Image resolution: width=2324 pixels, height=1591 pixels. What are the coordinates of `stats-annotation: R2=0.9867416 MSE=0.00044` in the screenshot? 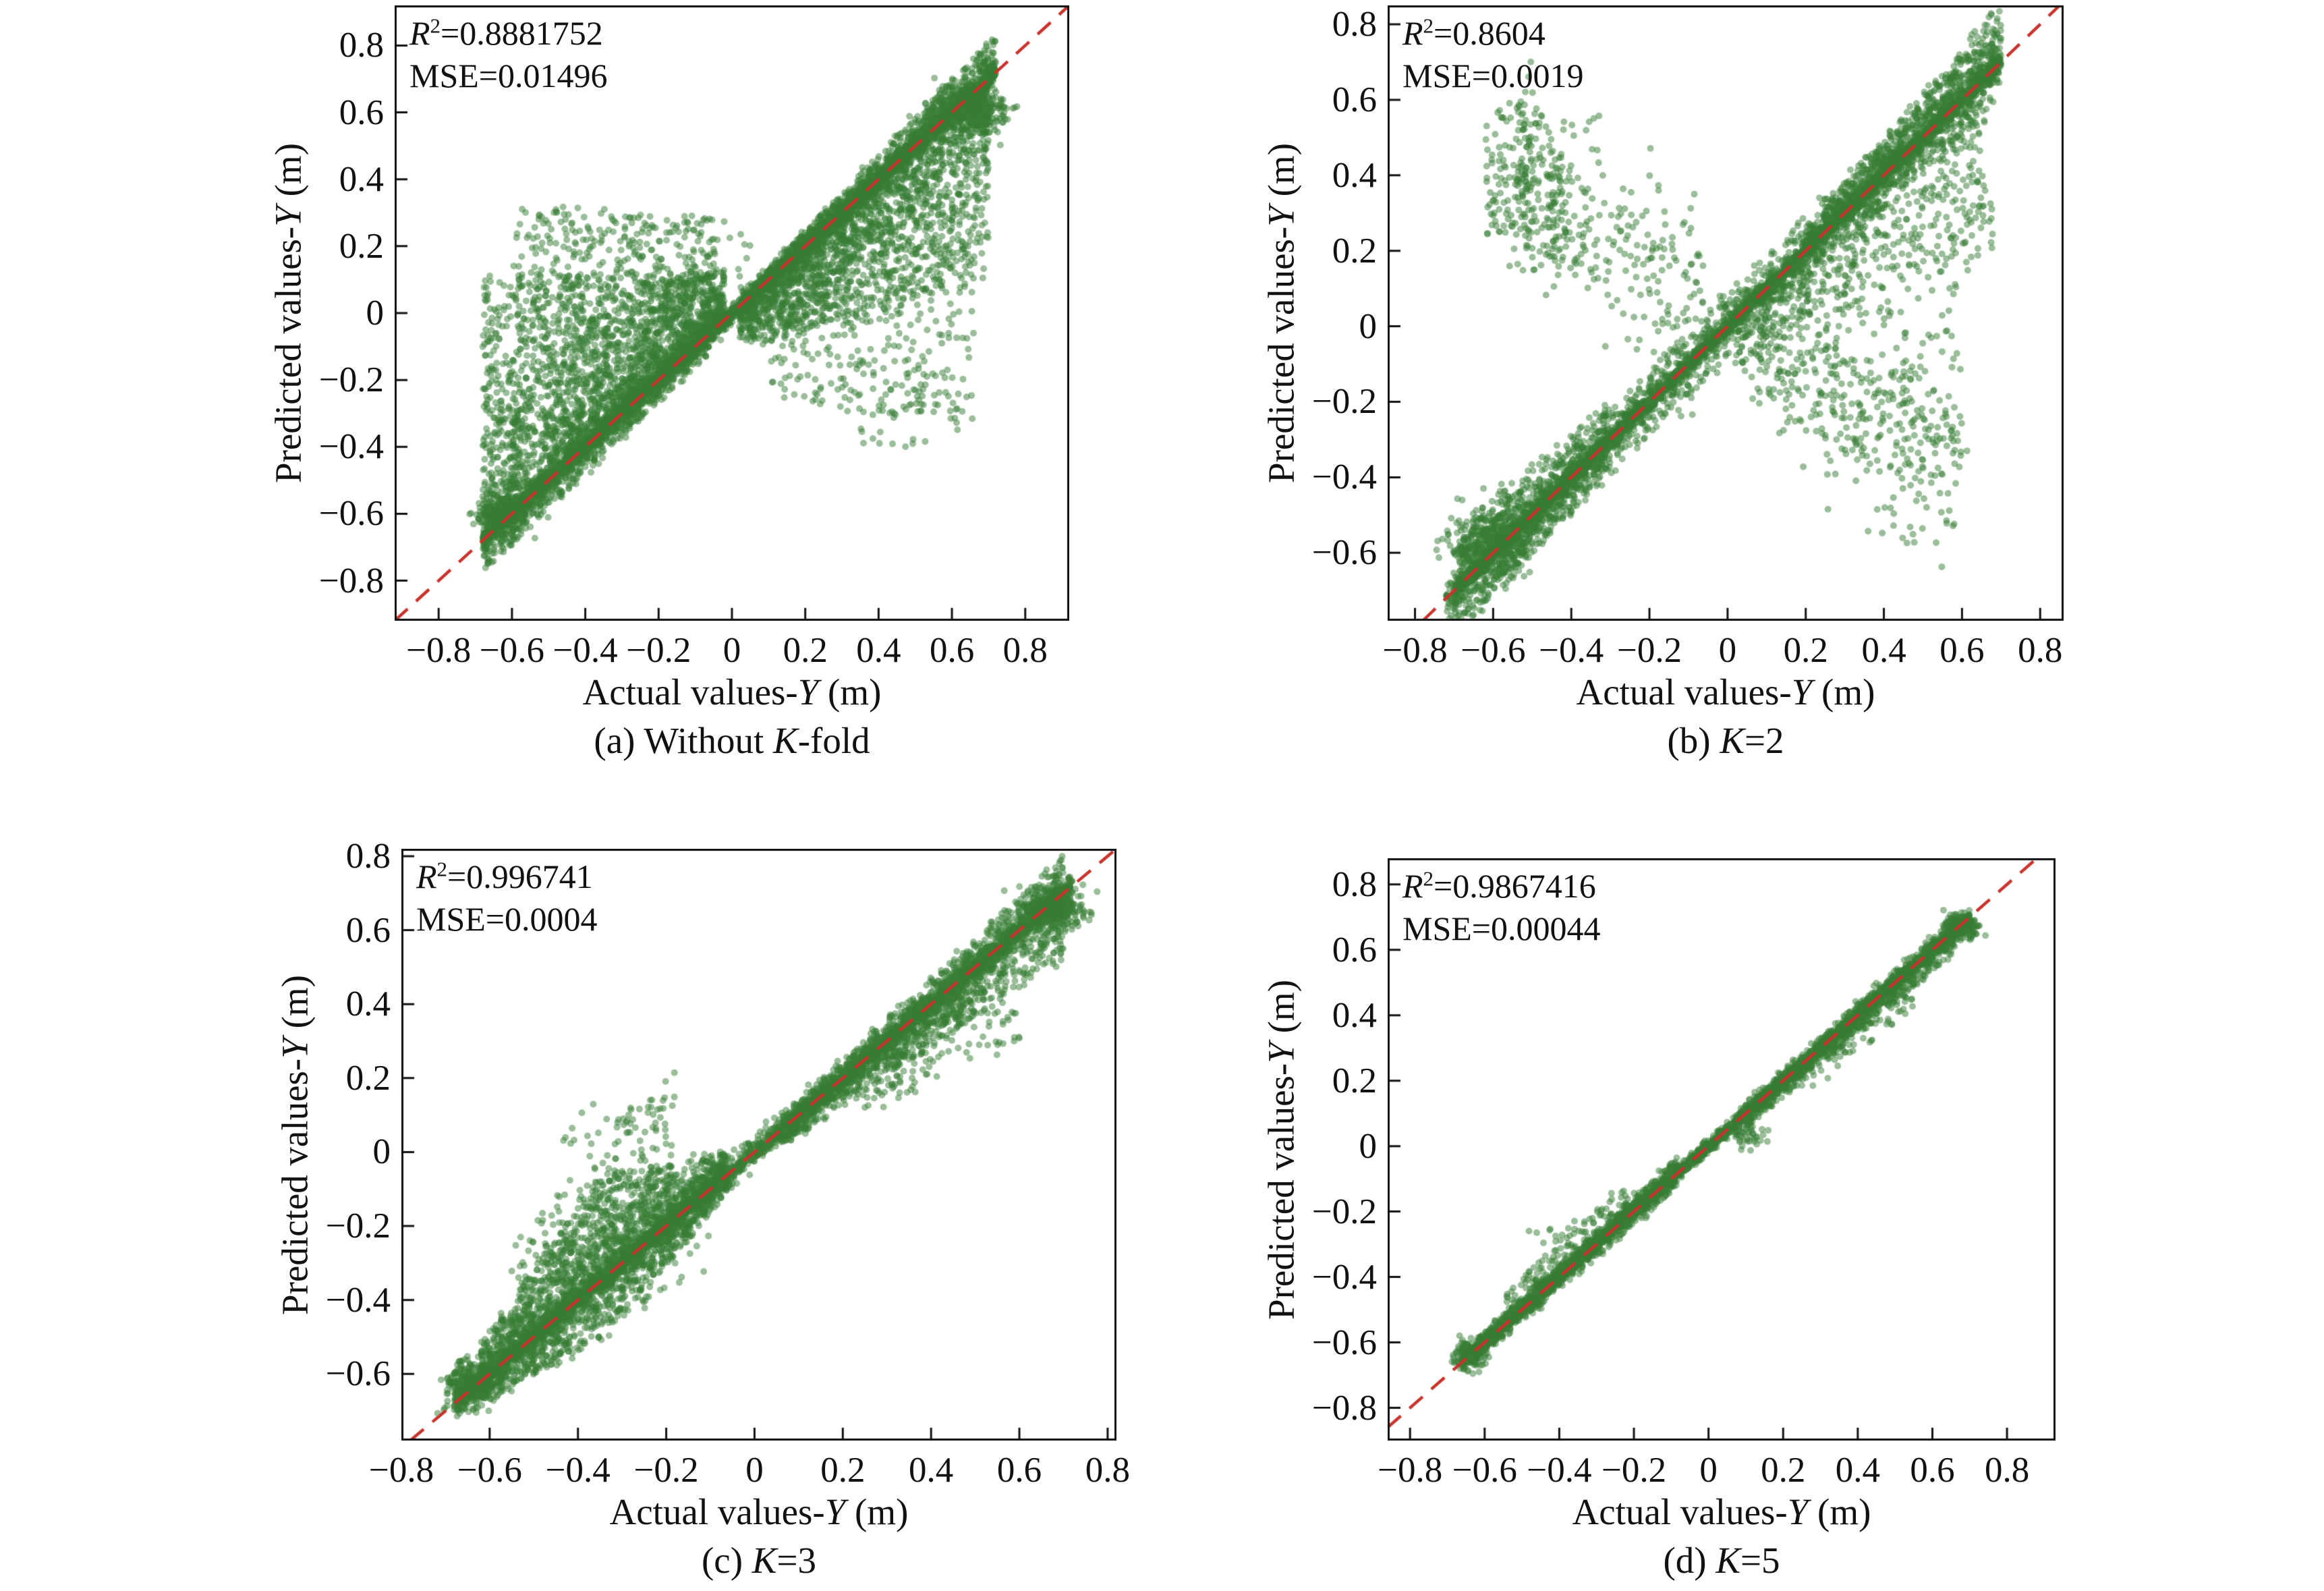 It's located at (1501, 907).